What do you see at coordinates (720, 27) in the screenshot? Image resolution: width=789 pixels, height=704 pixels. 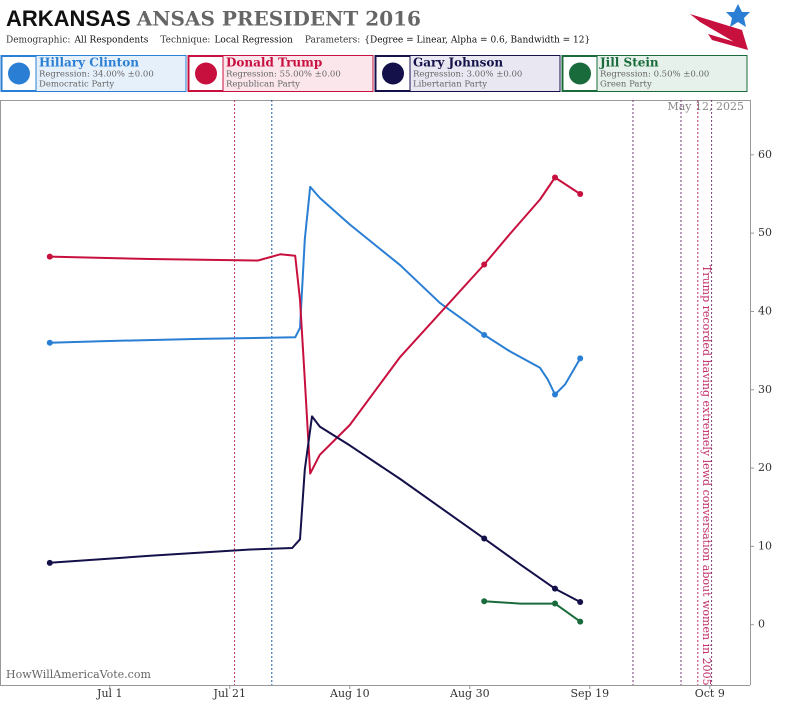 I see `logo` at bounding box center [720, 27].